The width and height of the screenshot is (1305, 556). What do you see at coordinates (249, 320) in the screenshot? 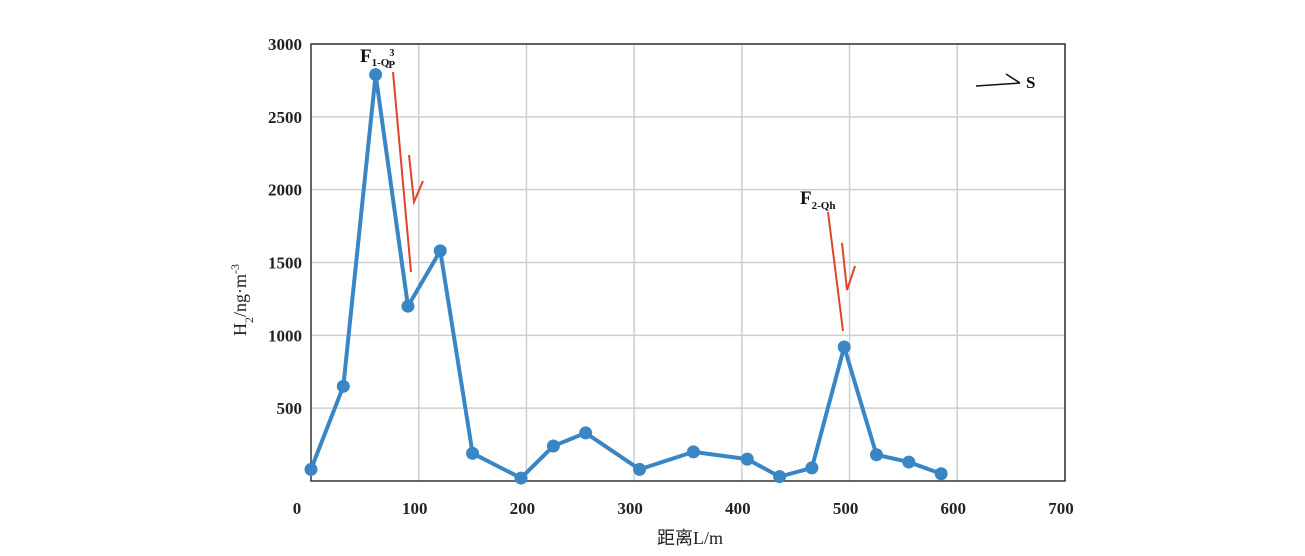
I see `y-axis-title-sub: 2` at bounding box center [249, 320].